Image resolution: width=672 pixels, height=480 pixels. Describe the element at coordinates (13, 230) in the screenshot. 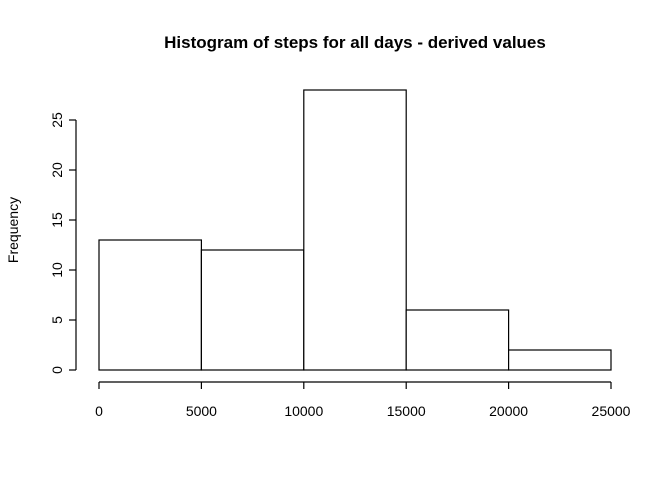

I see `y-axis-label: Frequency` at that location.